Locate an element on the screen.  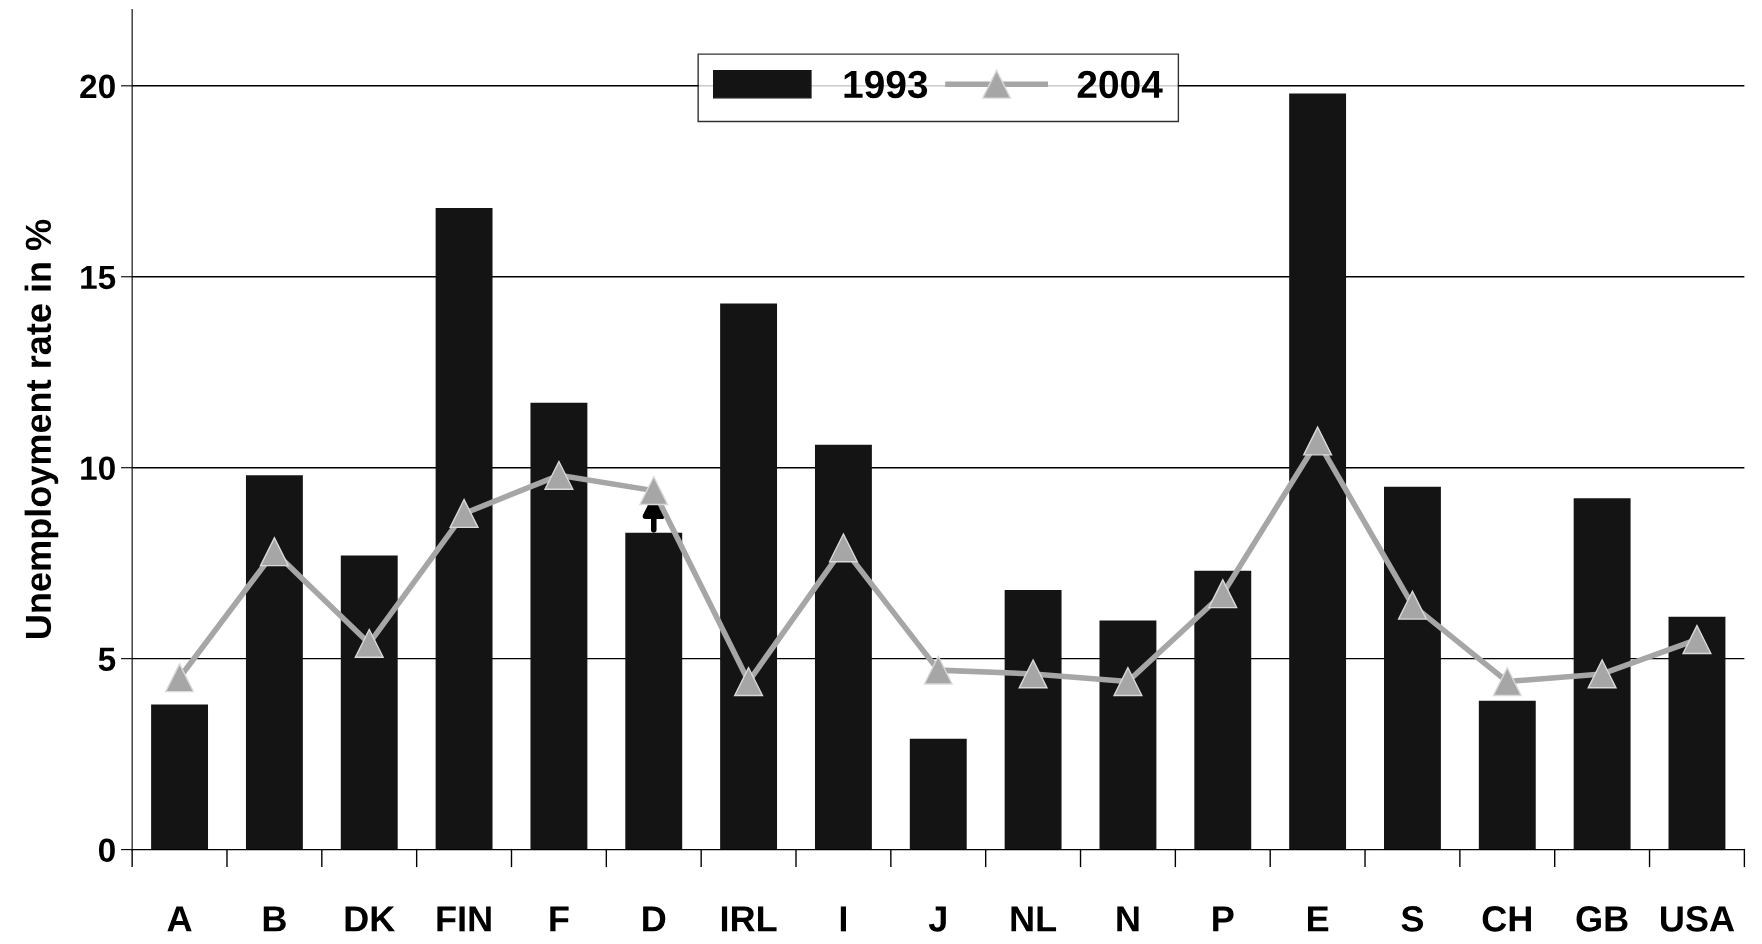
y-axis-title: Unemployment rate in % is located at coordinates (41, 429).